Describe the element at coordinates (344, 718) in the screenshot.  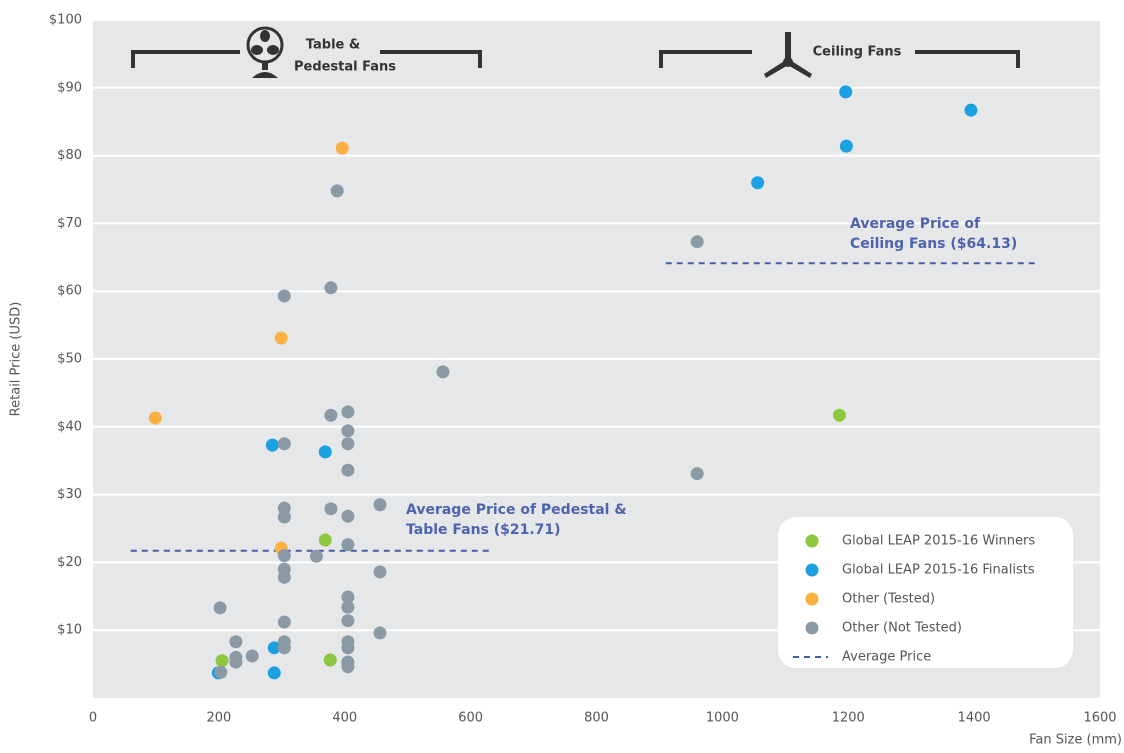
I see `x-tick-label: 400` at that location.